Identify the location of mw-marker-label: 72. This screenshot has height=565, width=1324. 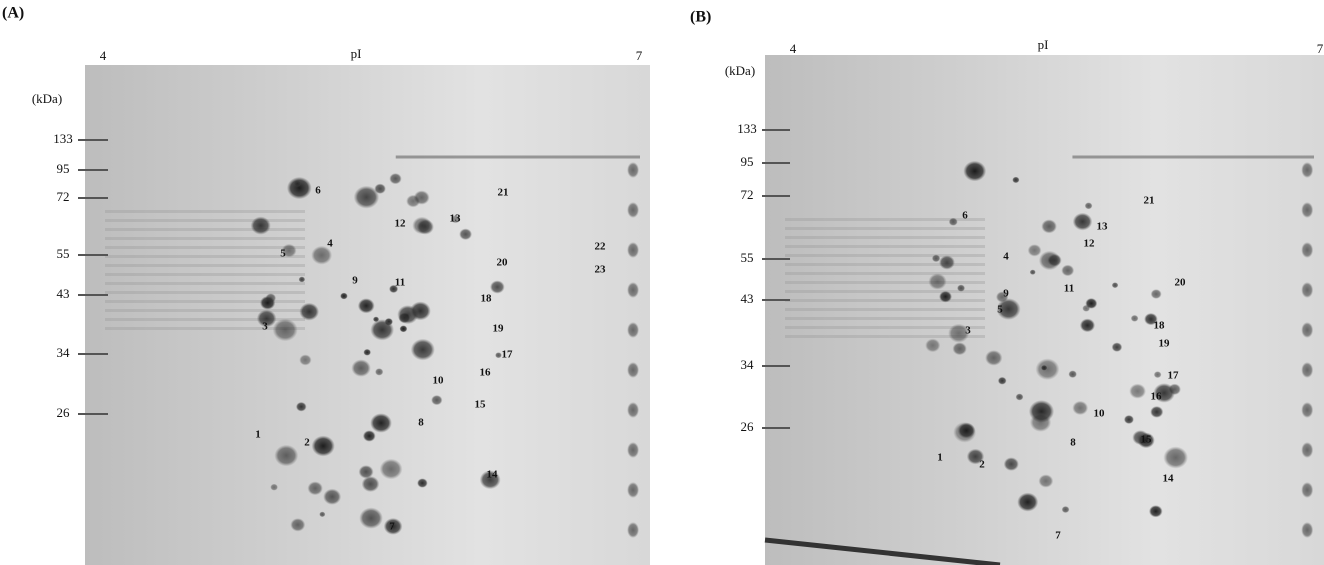
(63, 196).